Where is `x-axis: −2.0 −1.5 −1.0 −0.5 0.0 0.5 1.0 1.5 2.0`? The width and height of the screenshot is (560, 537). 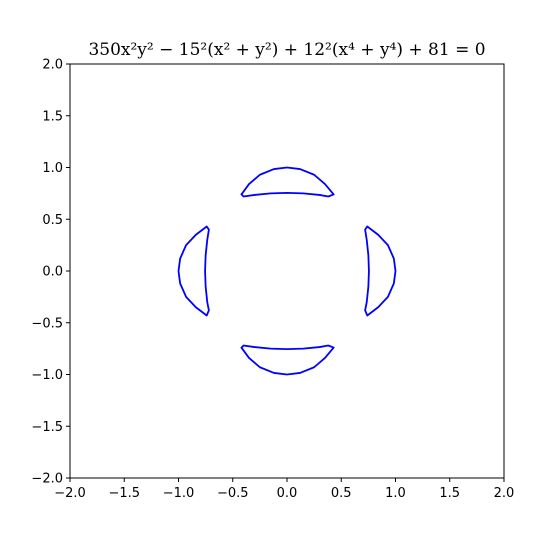
x-axis: −2.0 −1.5 −1.0 −0.5 0.0 0.5 1.0 1.5 2.0 is located at coordinates (284, 489).